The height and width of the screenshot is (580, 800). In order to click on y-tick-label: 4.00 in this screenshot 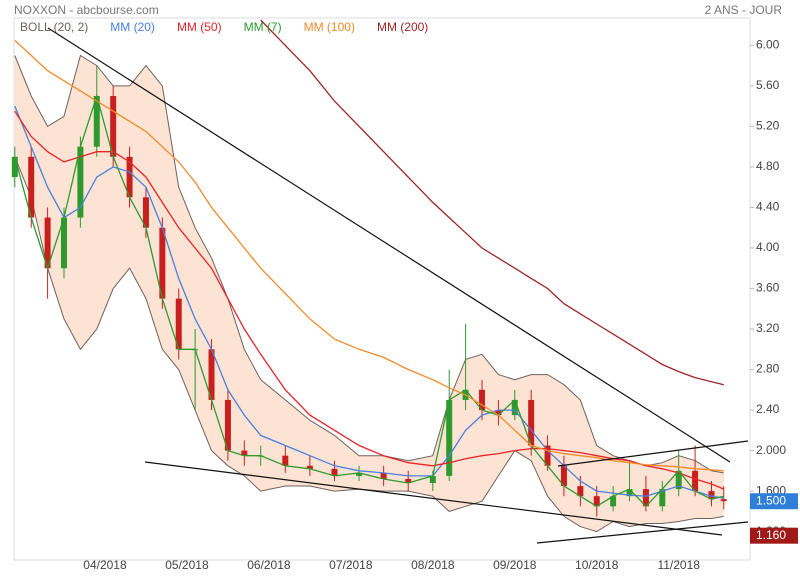, I will do `click(768, 247)`.